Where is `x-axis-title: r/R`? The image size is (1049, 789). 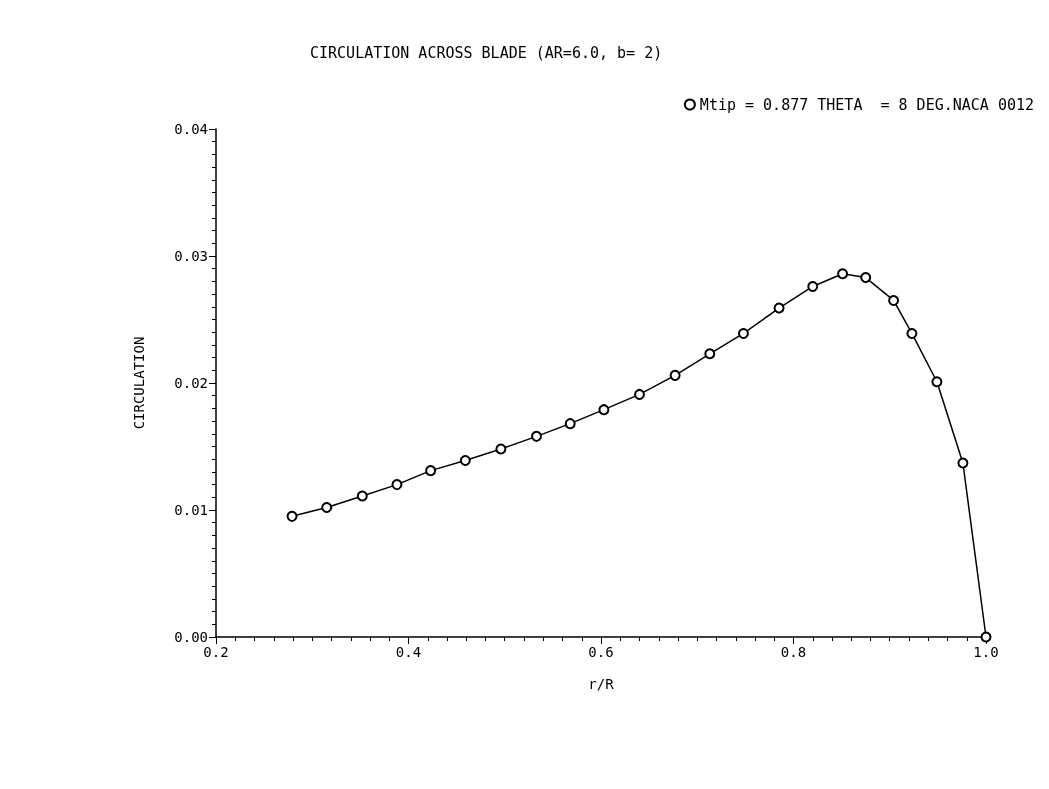
x-axis-title: r/R is located at coordinates (601, 684).